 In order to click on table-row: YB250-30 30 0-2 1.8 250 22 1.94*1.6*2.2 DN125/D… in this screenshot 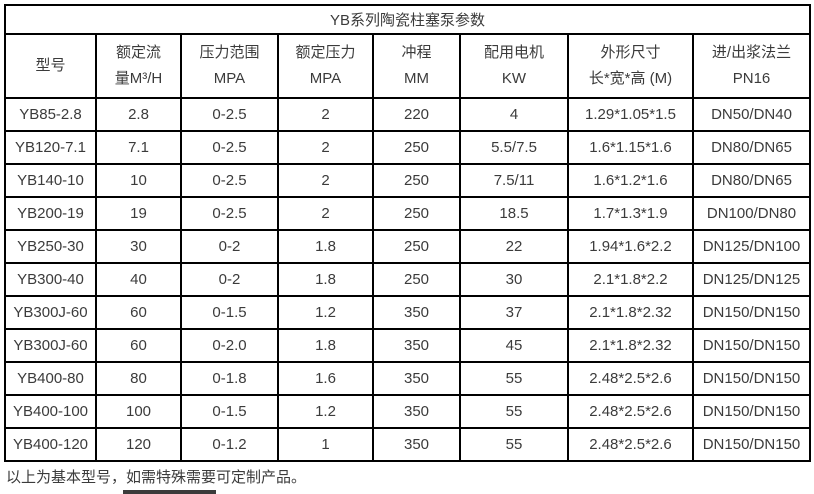, I will do `click(408, 246)`.